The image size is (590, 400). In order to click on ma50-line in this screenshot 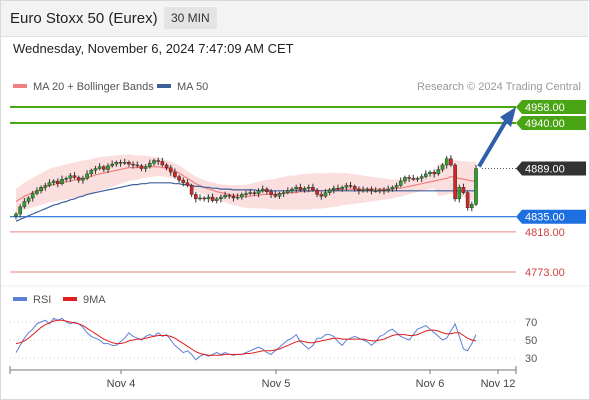, I will do `click(245, 202)`.